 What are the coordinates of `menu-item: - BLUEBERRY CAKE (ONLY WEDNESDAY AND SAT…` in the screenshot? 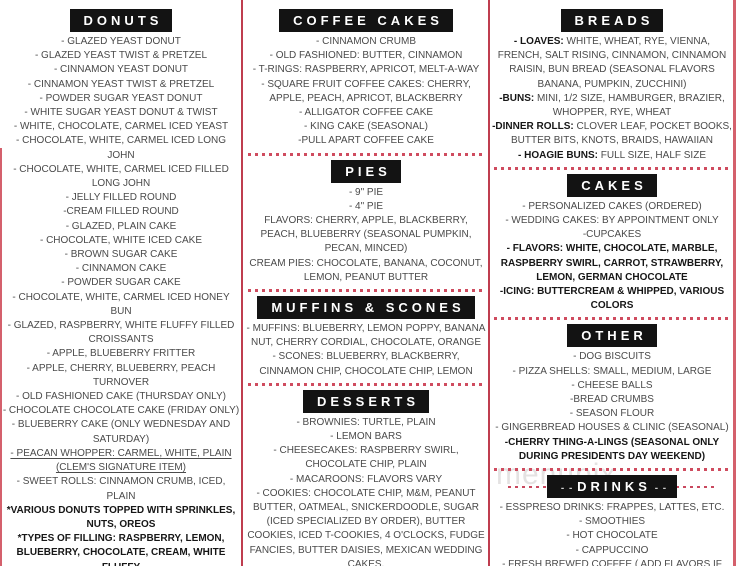 It's located at (121, 432).